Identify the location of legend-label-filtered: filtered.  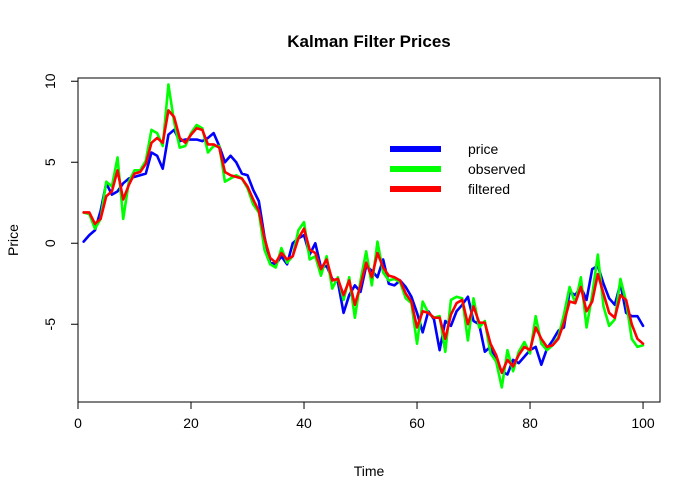
(489, 189).